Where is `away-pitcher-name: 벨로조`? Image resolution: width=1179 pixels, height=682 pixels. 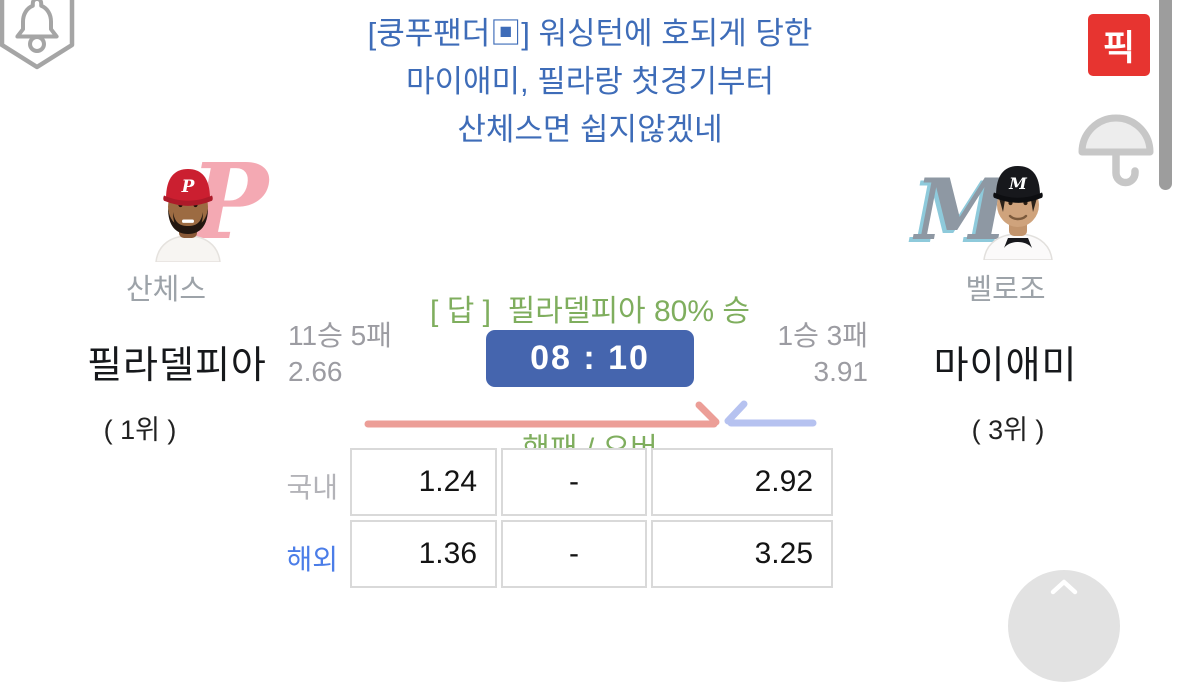 away-pitcher-name: 벨로조 is located at coordinates (1005, 290).